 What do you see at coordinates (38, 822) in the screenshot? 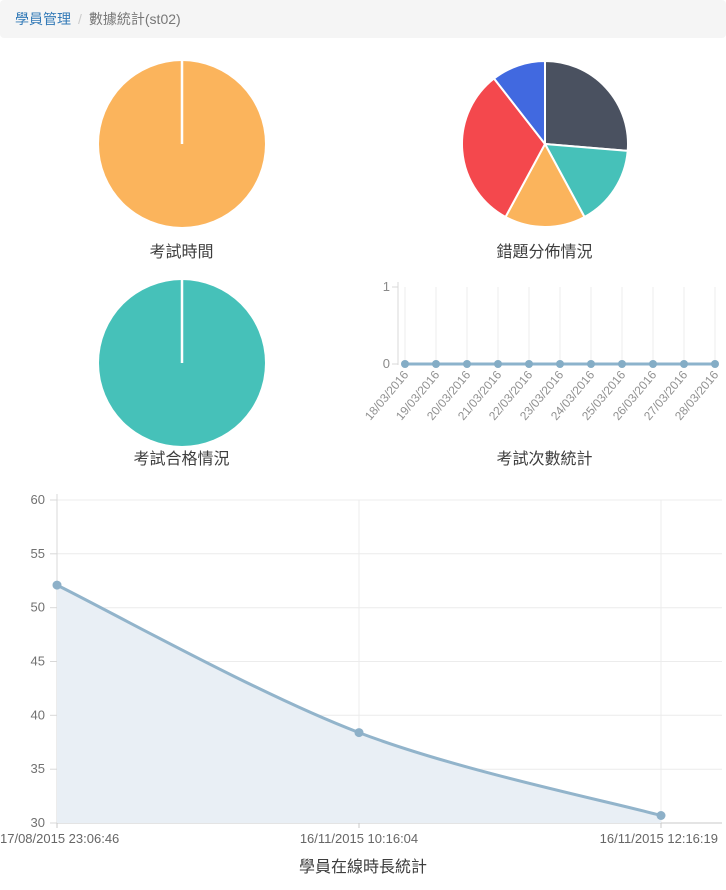
I see `svg-text: 30` at bounding box center [38, 822].